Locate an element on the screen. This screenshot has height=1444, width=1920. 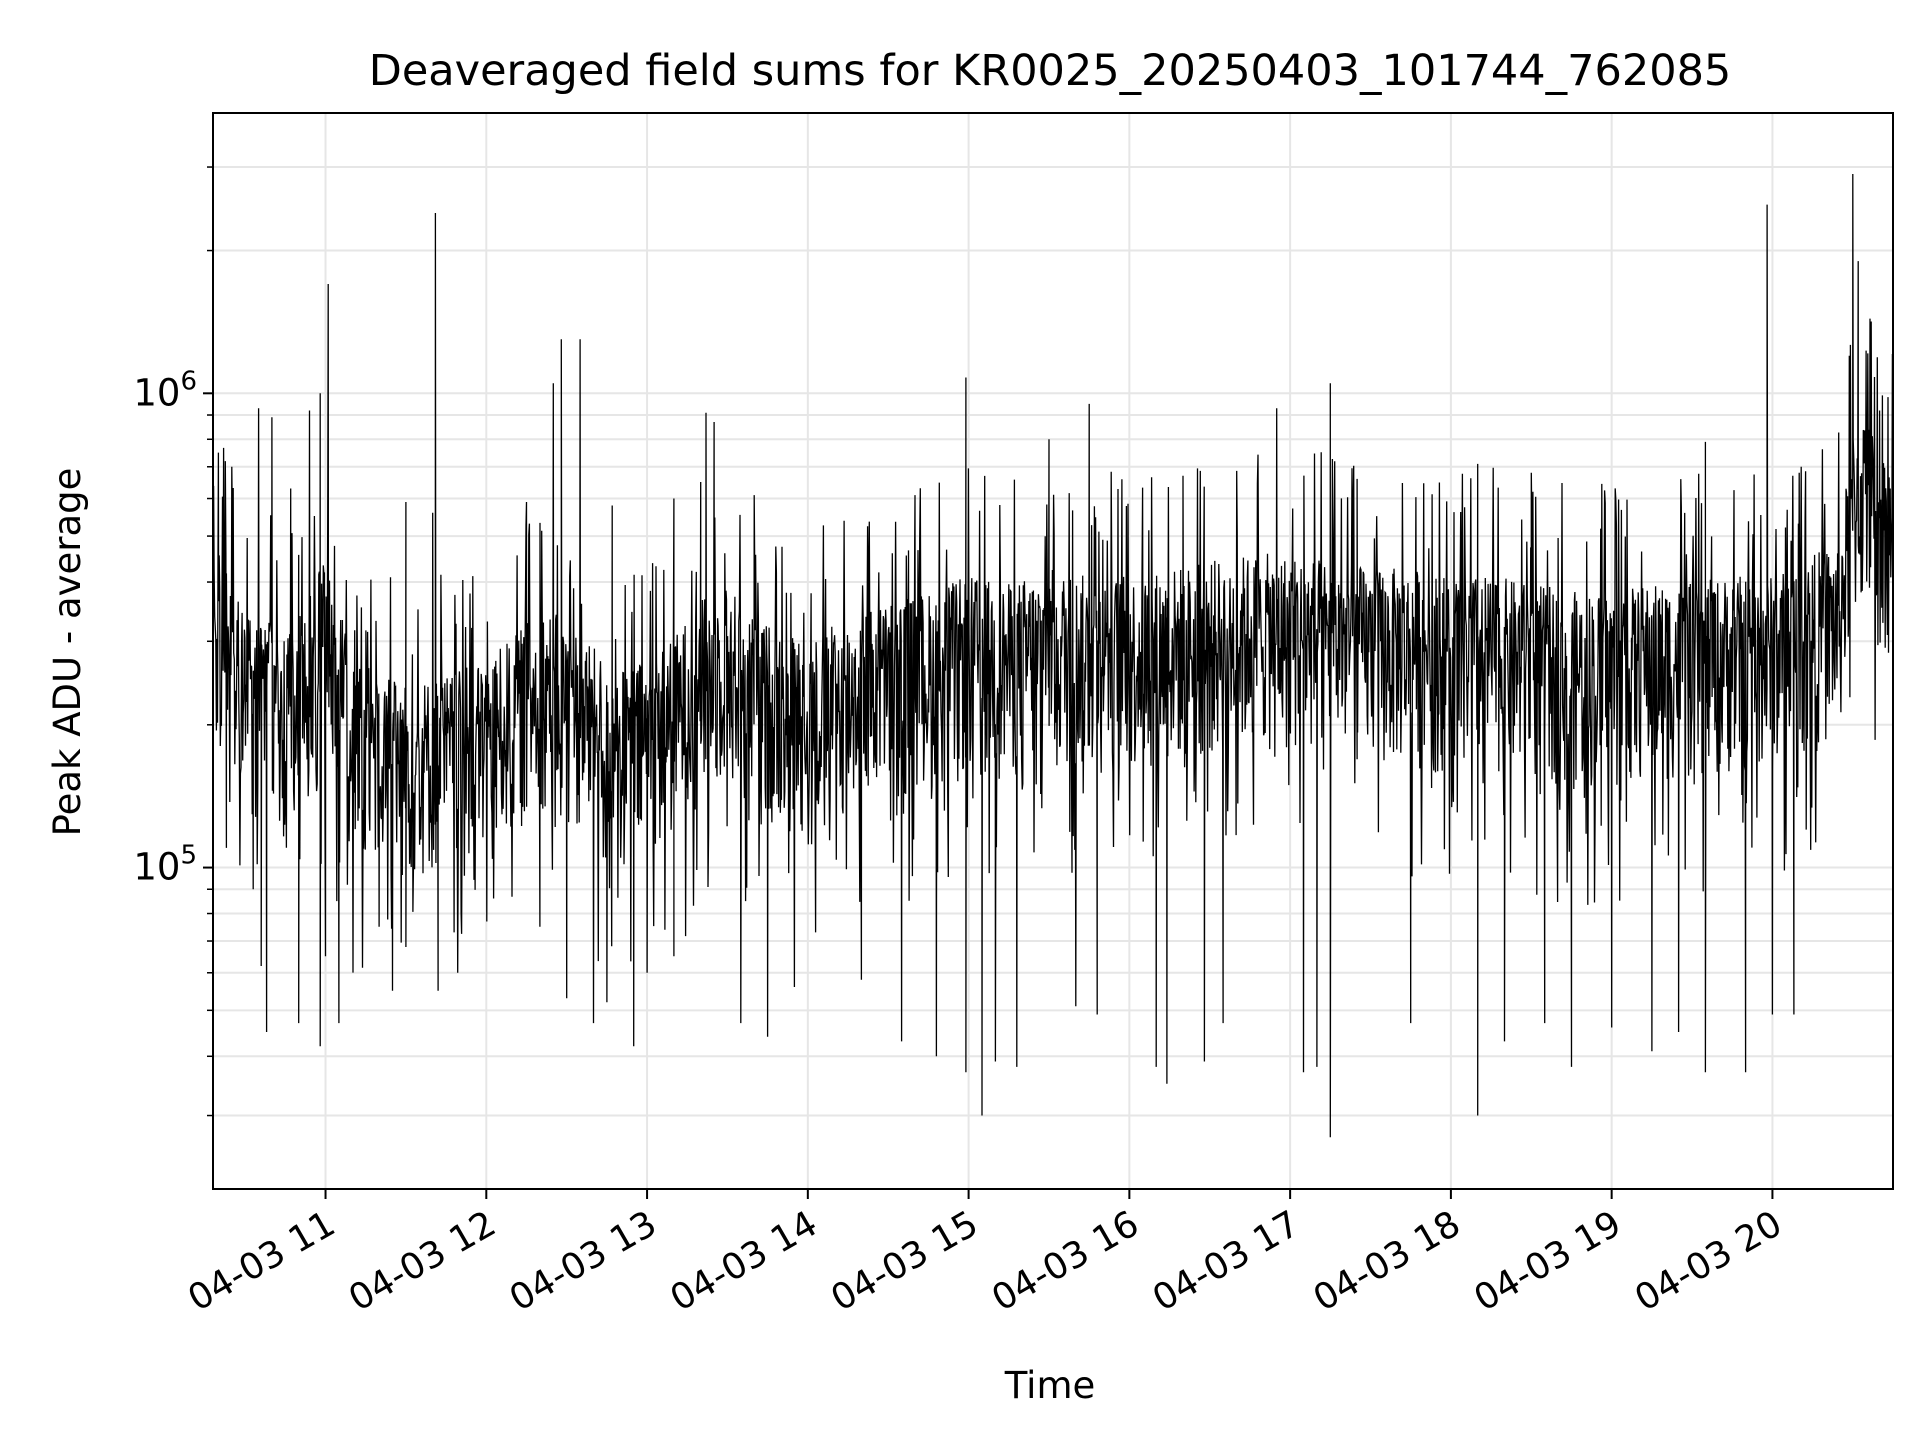
y-axis-label: Peak ADU - average is located at coordinates (67, 652).